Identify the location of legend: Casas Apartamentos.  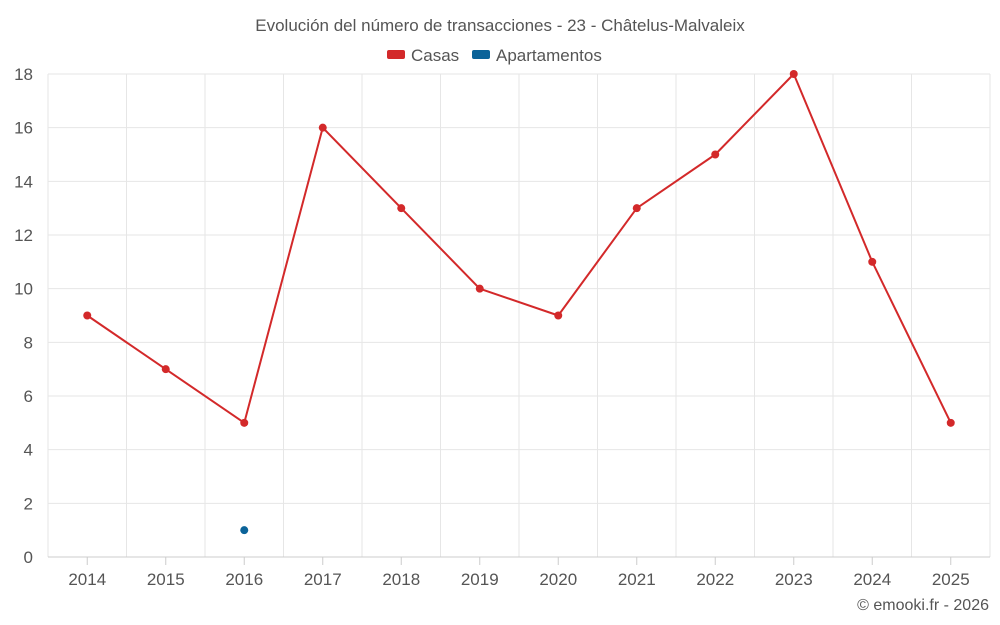
(494, 55).